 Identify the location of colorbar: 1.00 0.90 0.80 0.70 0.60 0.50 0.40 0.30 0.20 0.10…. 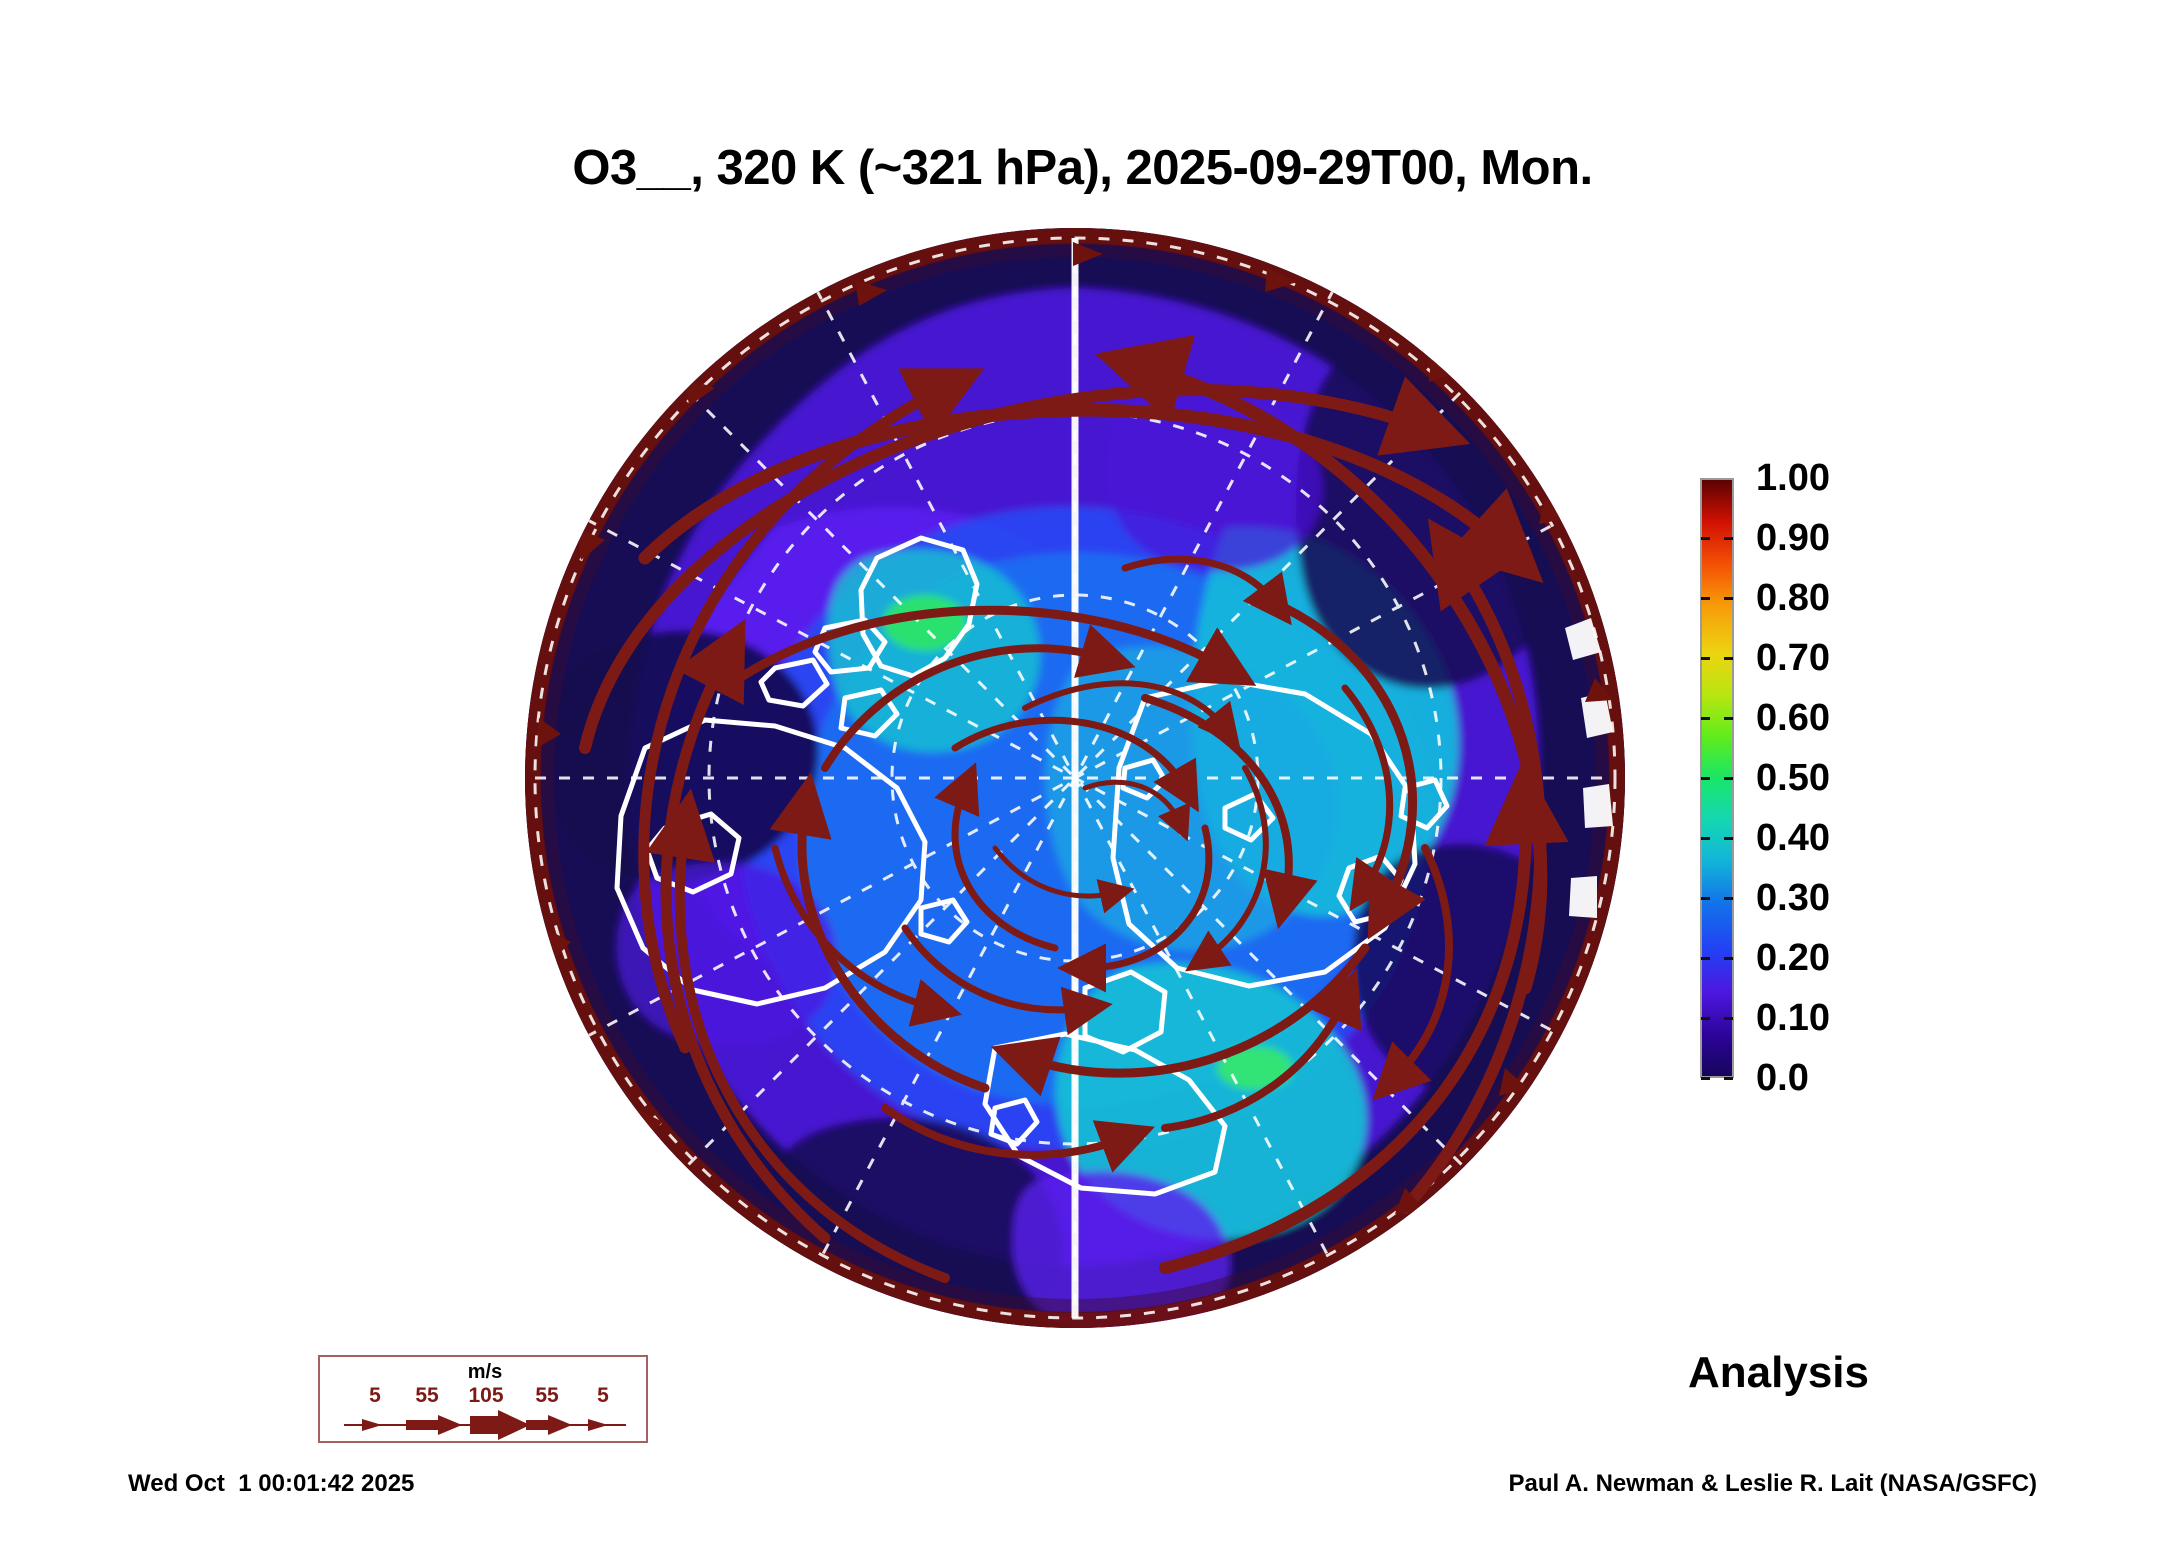
(1900, 778).